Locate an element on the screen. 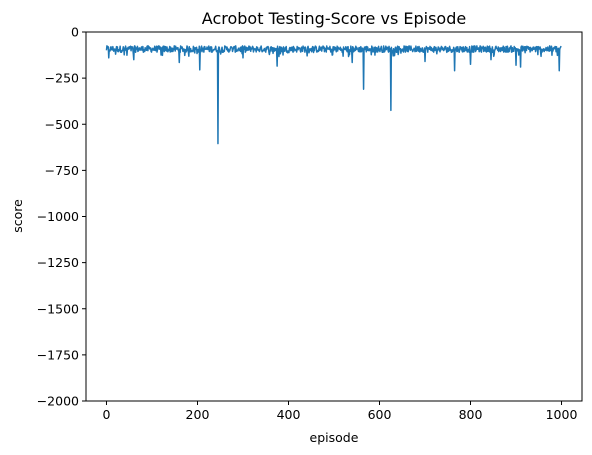  y-tick-label: −1000 is located at coordinates (58, 216).